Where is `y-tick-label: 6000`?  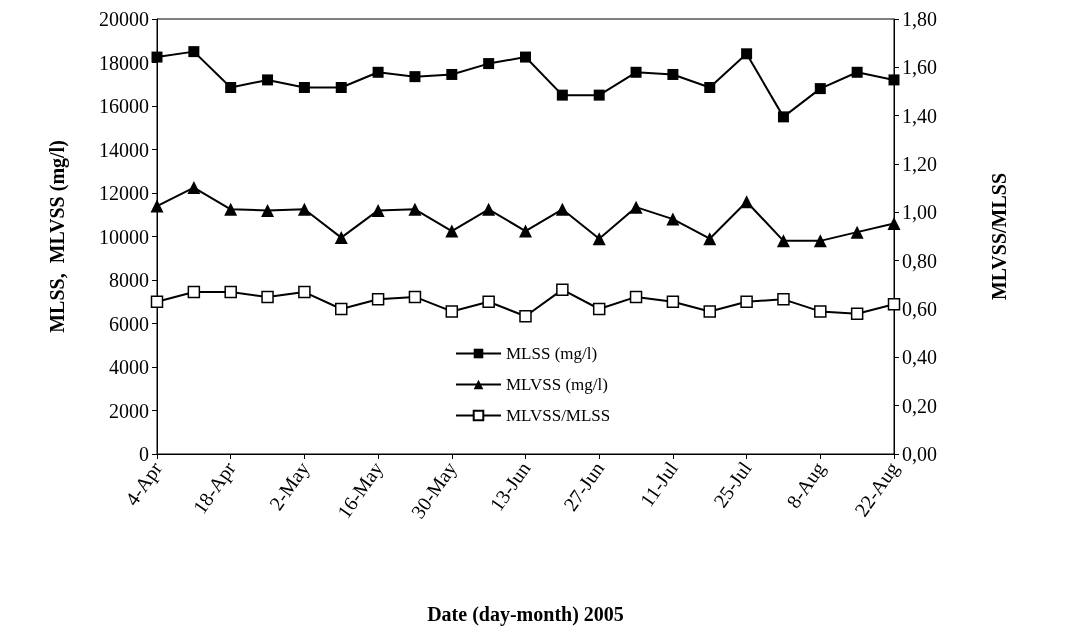 y-tick-label: 6000 is located at coordinates (129, 323).